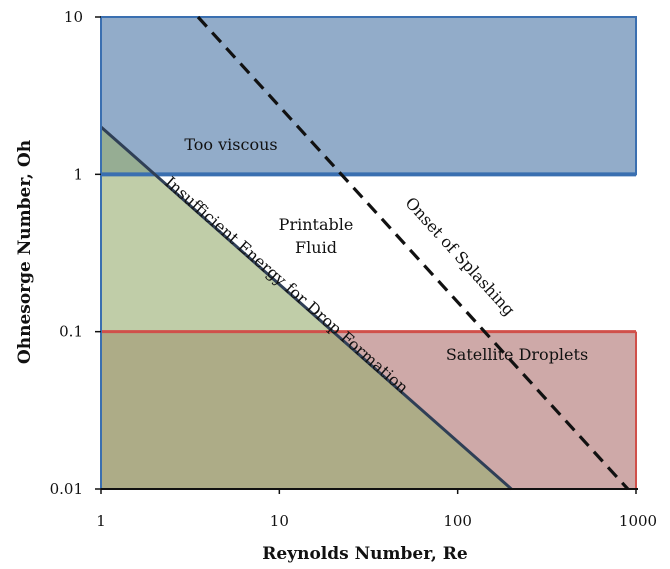 This screenshot has width=670, height=569. I want to click on printable-fluid-label: Printable Fluid, so click(316, 236).